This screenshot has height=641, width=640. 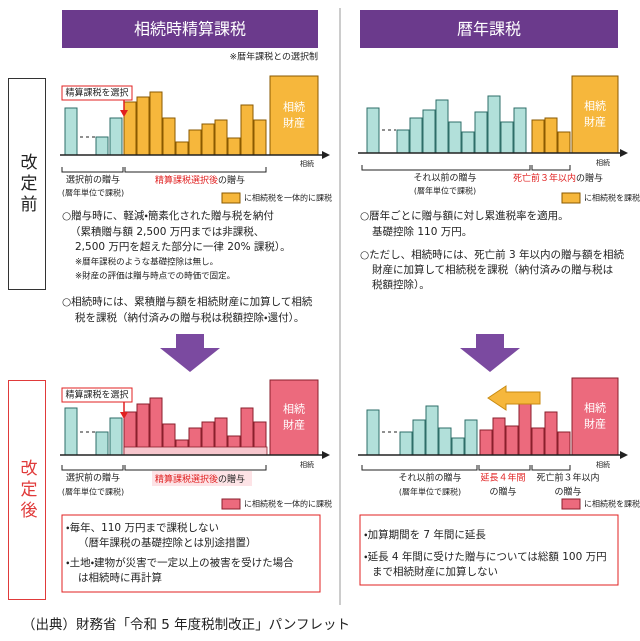 I want to click on label-bg, so click(x=202, y=478).